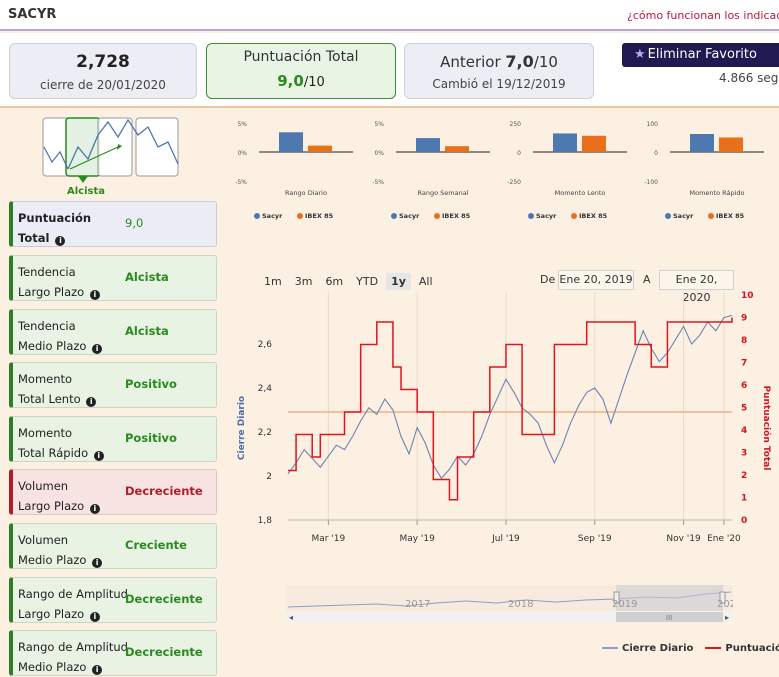 The image size is (779, 677). Describe the element at coordinates (32, 14) in the screenshot. I see `company-name: SACYR` at that location.